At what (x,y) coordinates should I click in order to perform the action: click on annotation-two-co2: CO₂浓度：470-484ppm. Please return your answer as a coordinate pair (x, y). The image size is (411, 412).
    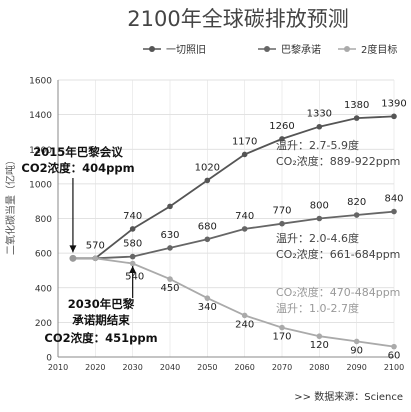
    Looking at the image, I should click on (338, 292).